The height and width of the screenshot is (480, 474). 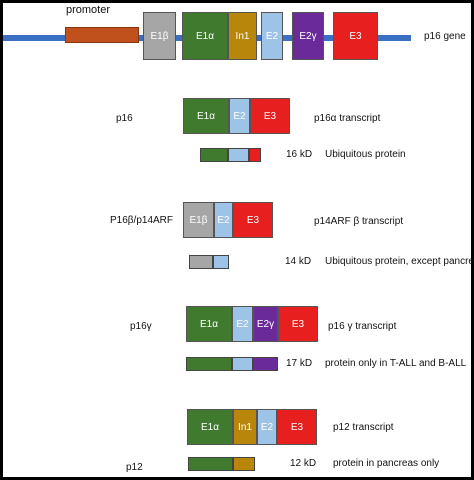 I want to click on t3-exon-E2: E2, so click(x=242, y=324).